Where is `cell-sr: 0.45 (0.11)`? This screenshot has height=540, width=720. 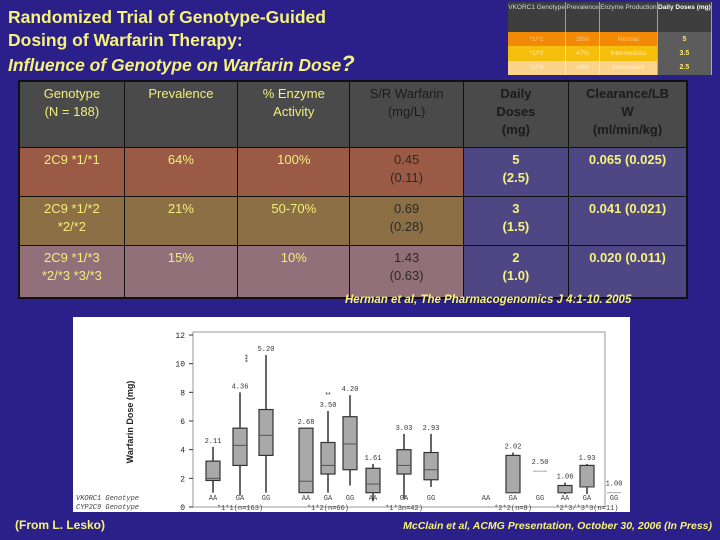
cell-sr: 0.45 (0.11) is located at coordinates (406, 172).